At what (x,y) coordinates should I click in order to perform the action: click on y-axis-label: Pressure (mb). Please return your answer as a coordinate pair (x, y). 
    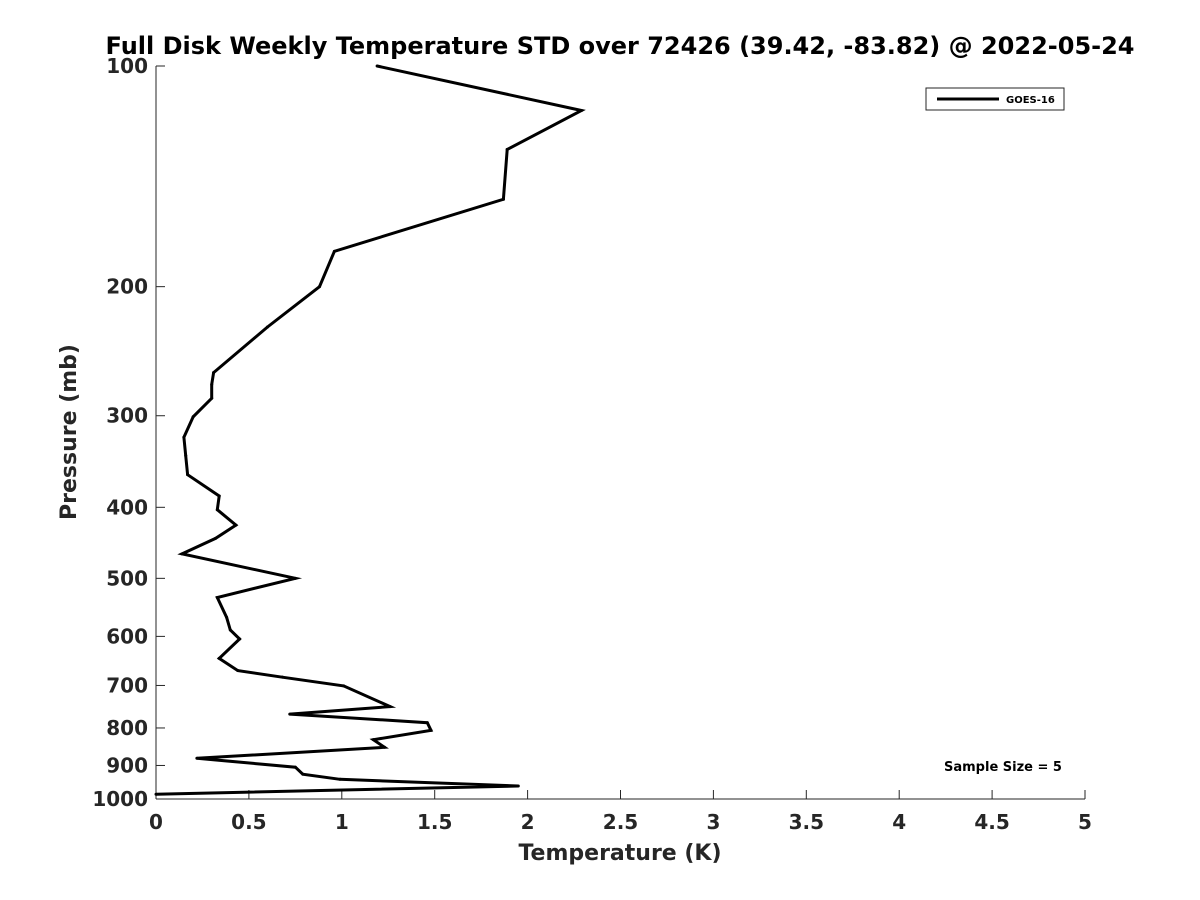
    Looking at the image, I should click on (69, 432).